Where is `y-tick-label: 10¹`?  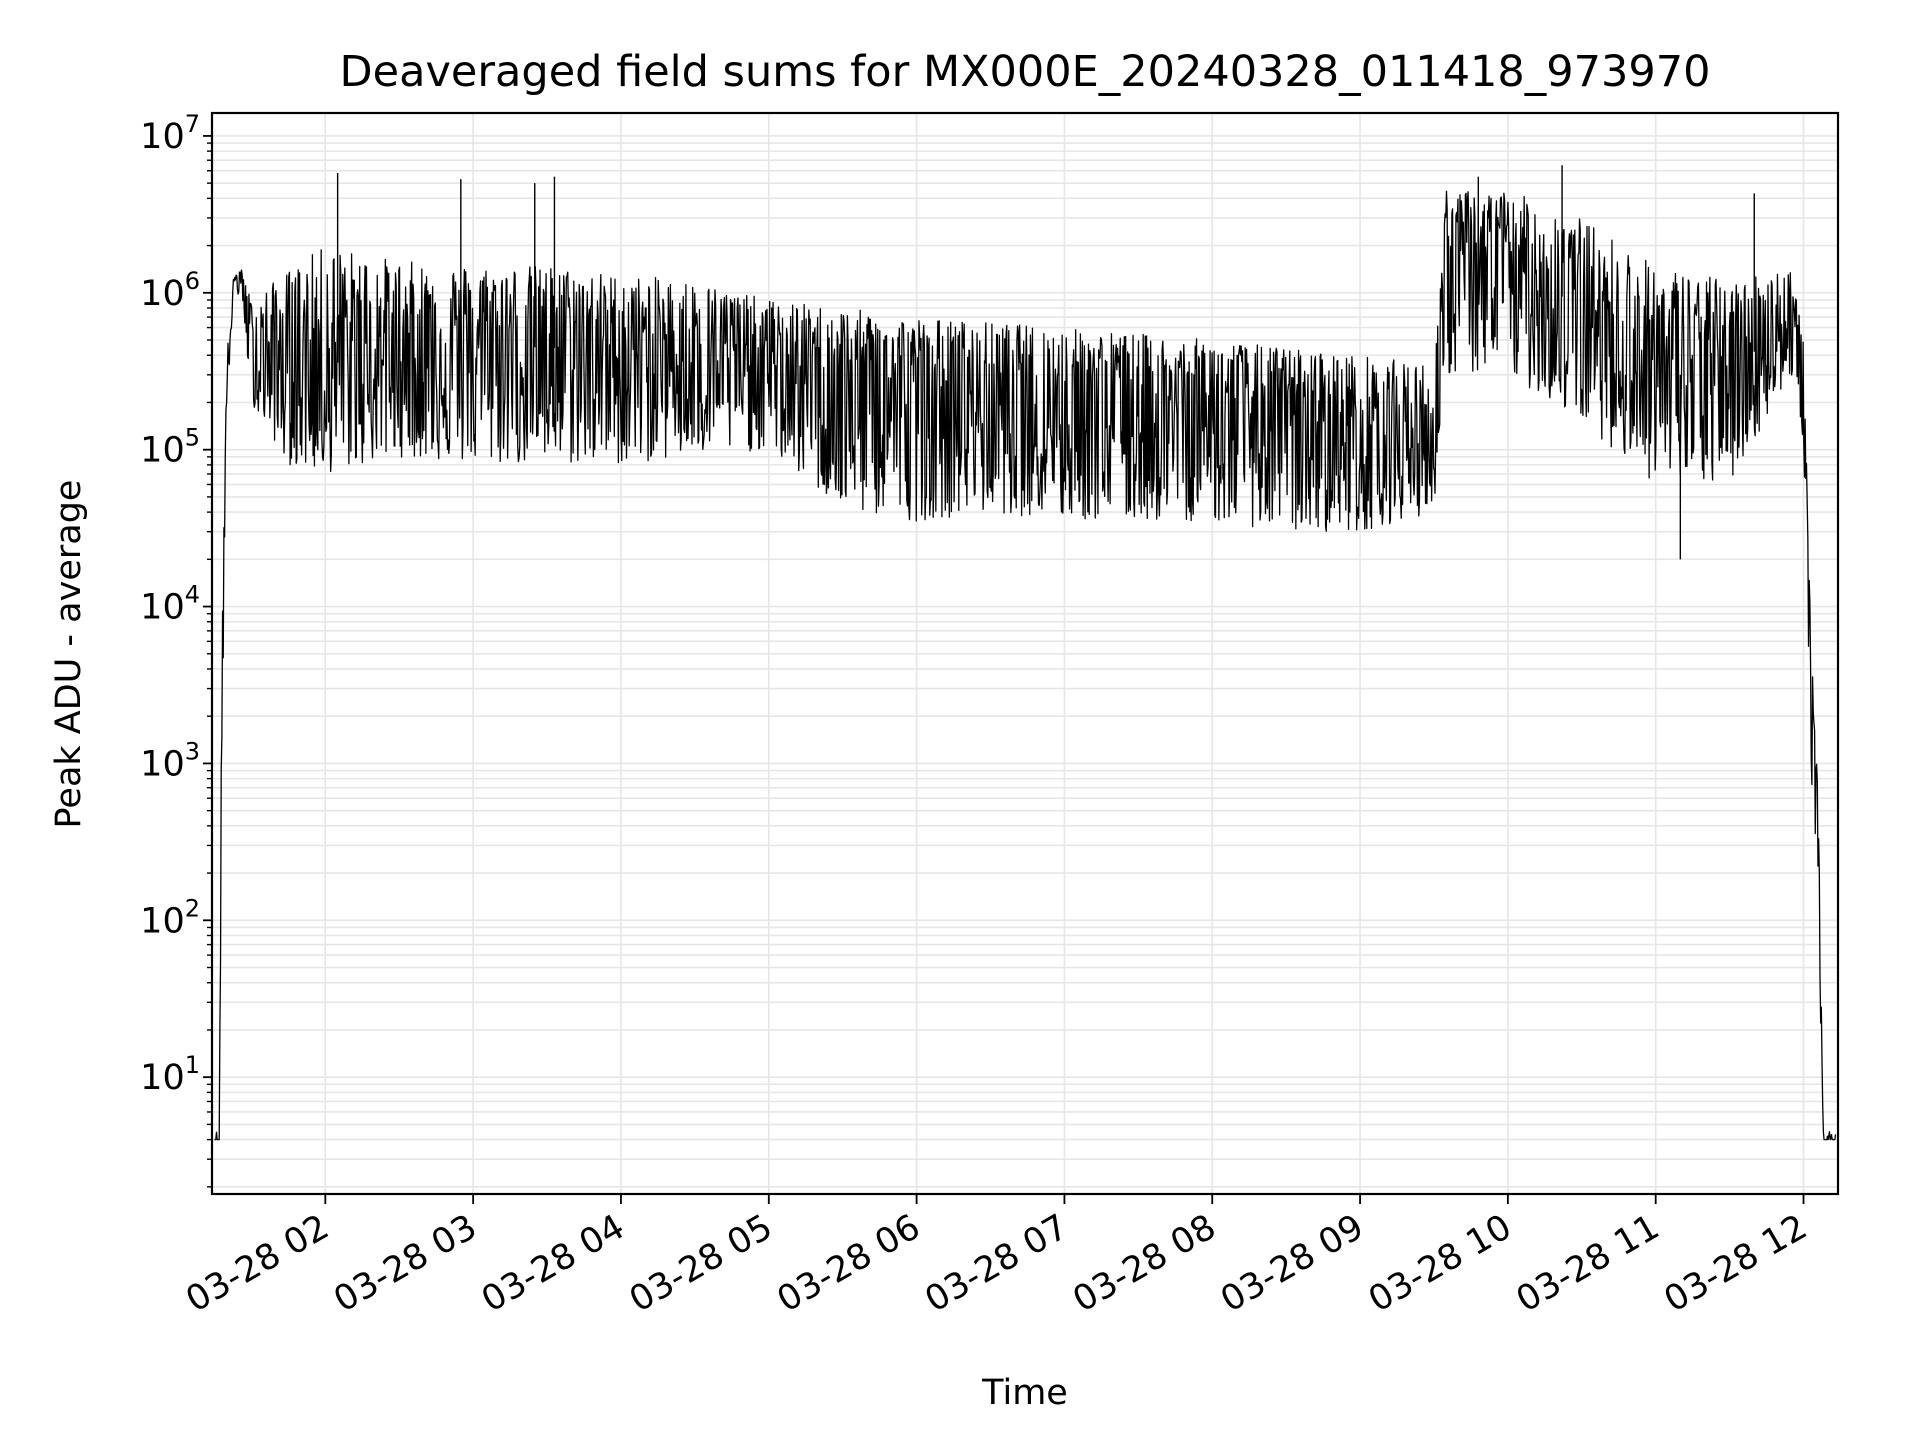 y-tick-label: 10¹ is located at coordinates (170, 1074).